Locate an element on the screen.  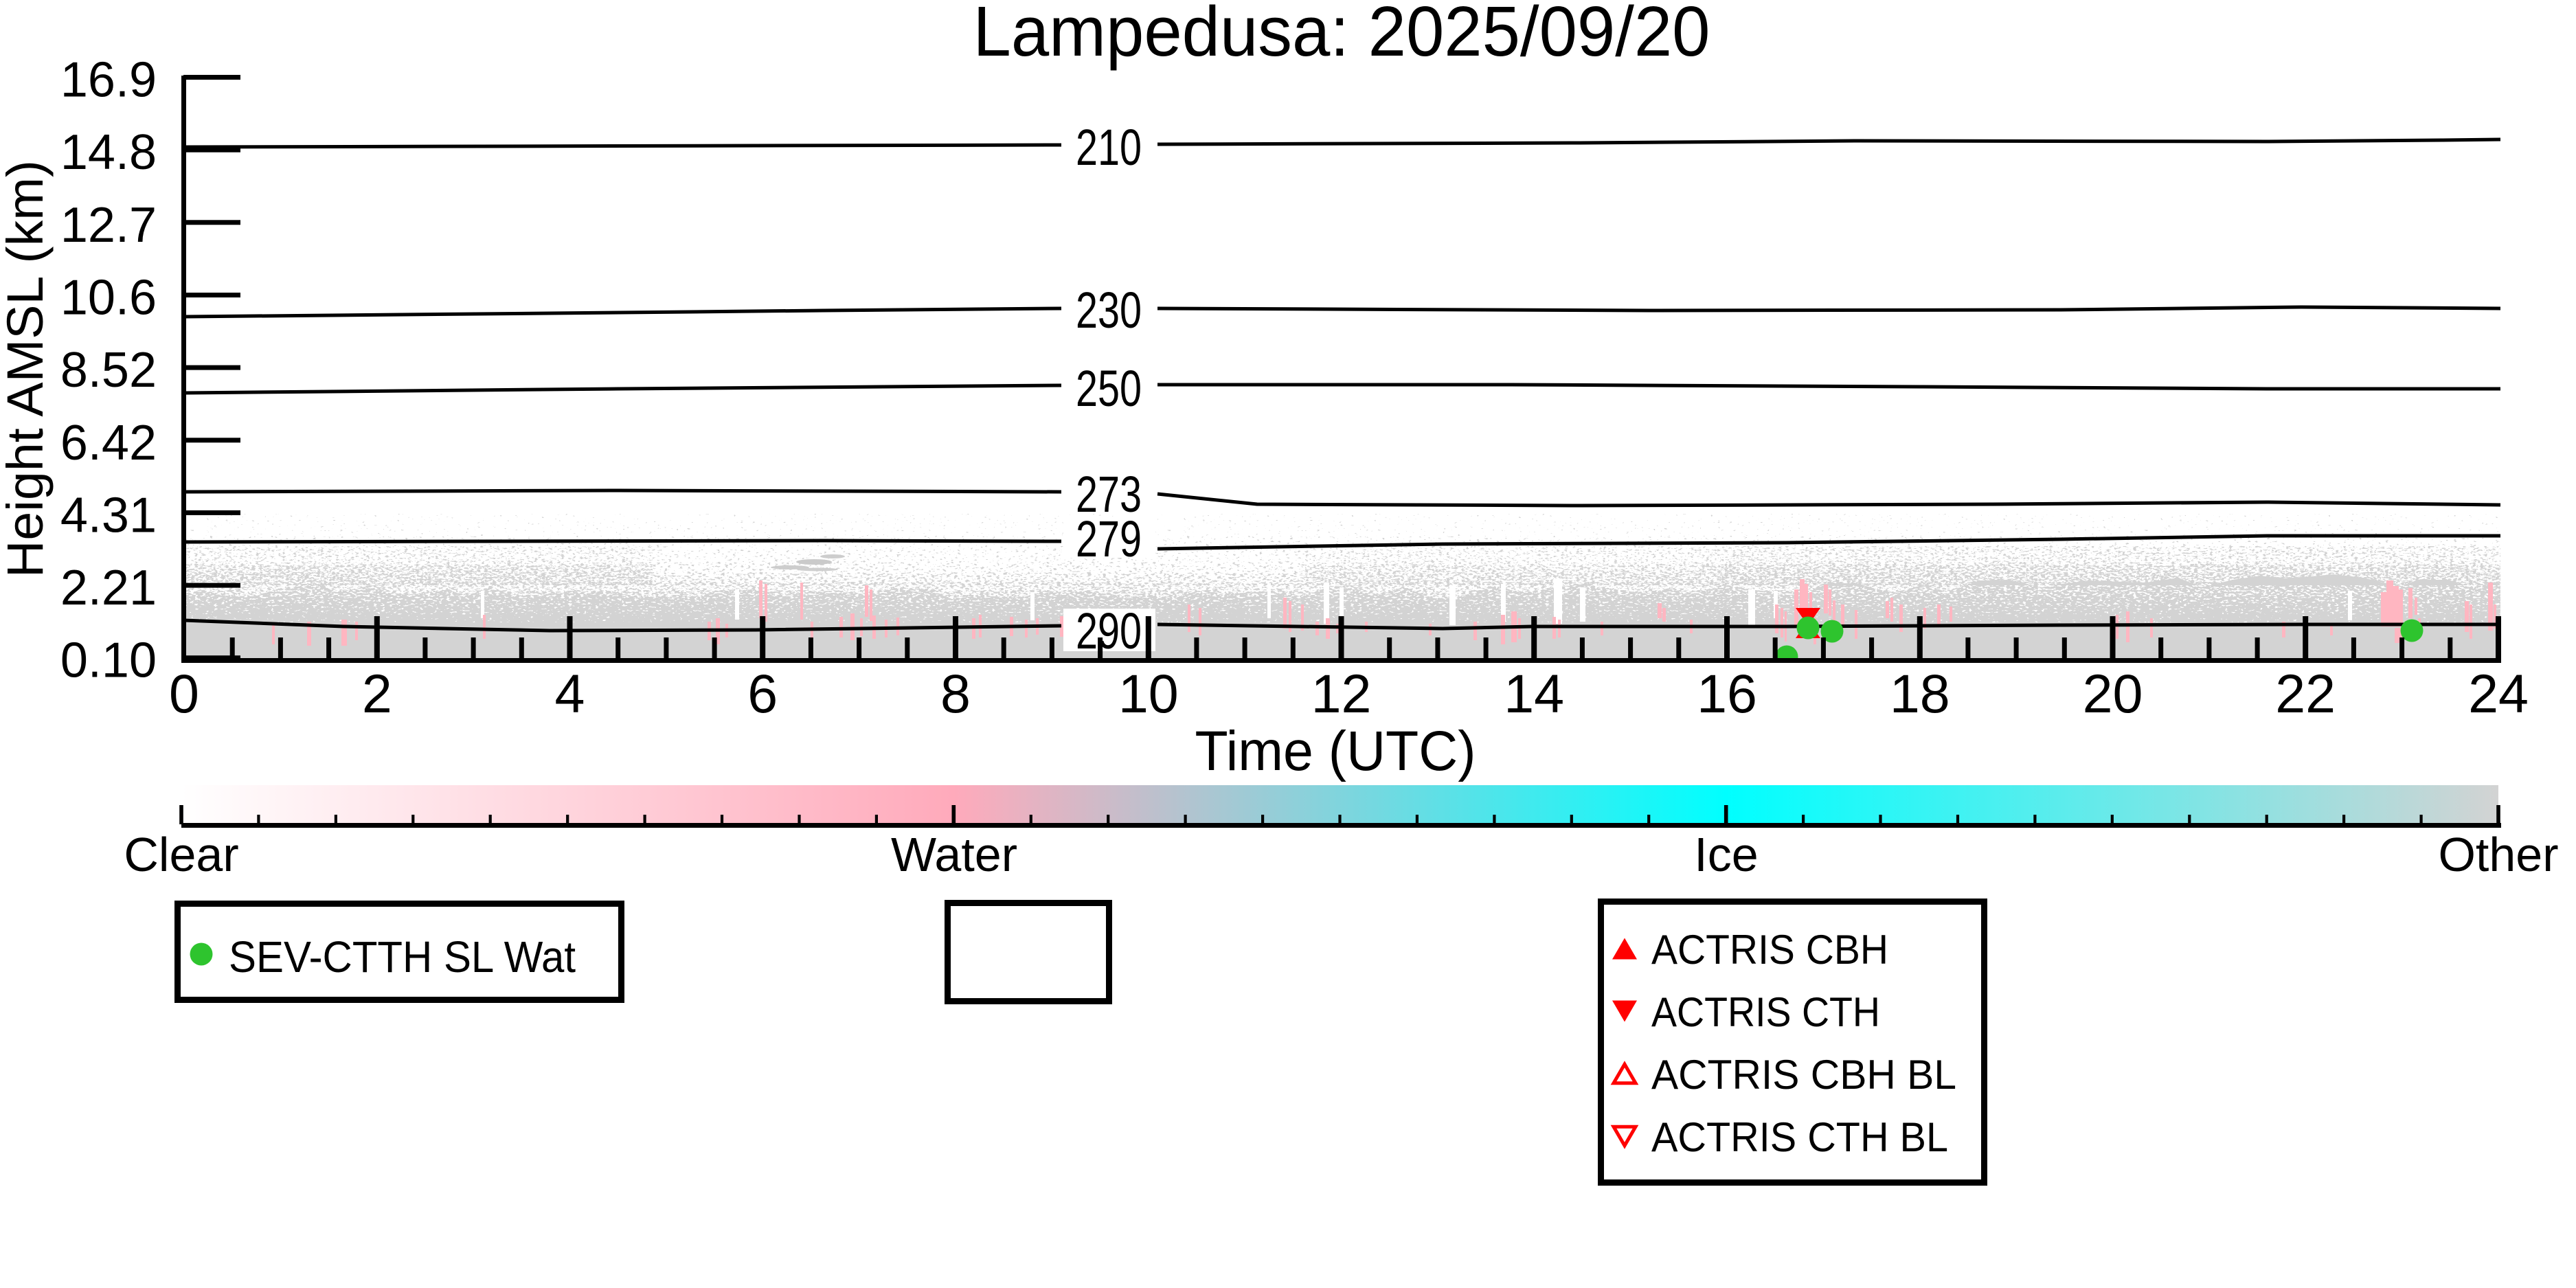
svg-text: 24 is located at coordinates (2498, 693).